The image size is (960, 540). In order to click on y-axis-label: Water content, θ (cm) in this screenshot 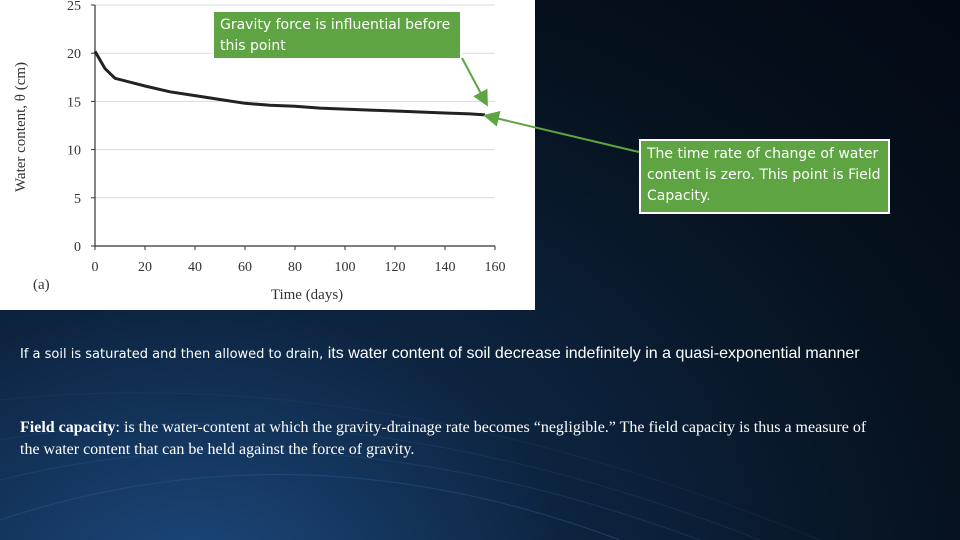, I will do `click(21, 127)`.